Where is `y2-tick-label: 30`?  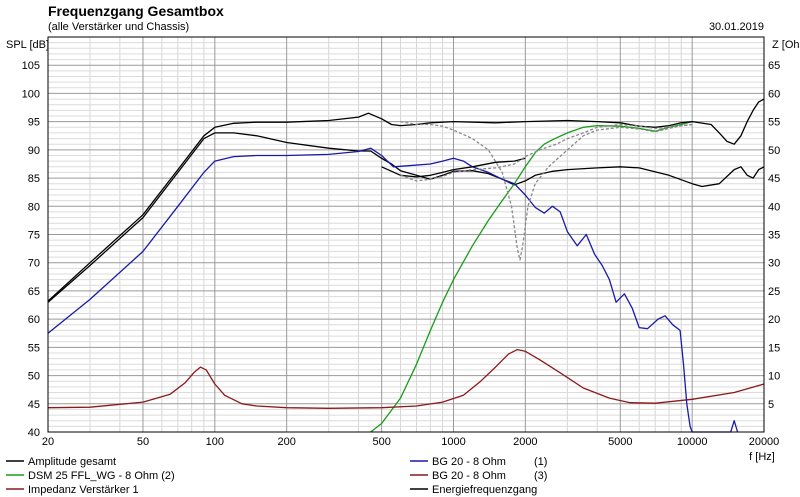
y2-tick-label: 30 is located at coordinates (774, 264).